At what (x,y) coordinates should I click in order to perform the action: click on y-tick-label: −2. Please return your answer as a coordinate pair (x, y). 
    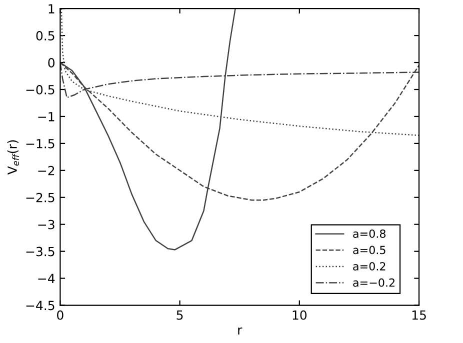
    Looking at the image, I should click on (46, 171).